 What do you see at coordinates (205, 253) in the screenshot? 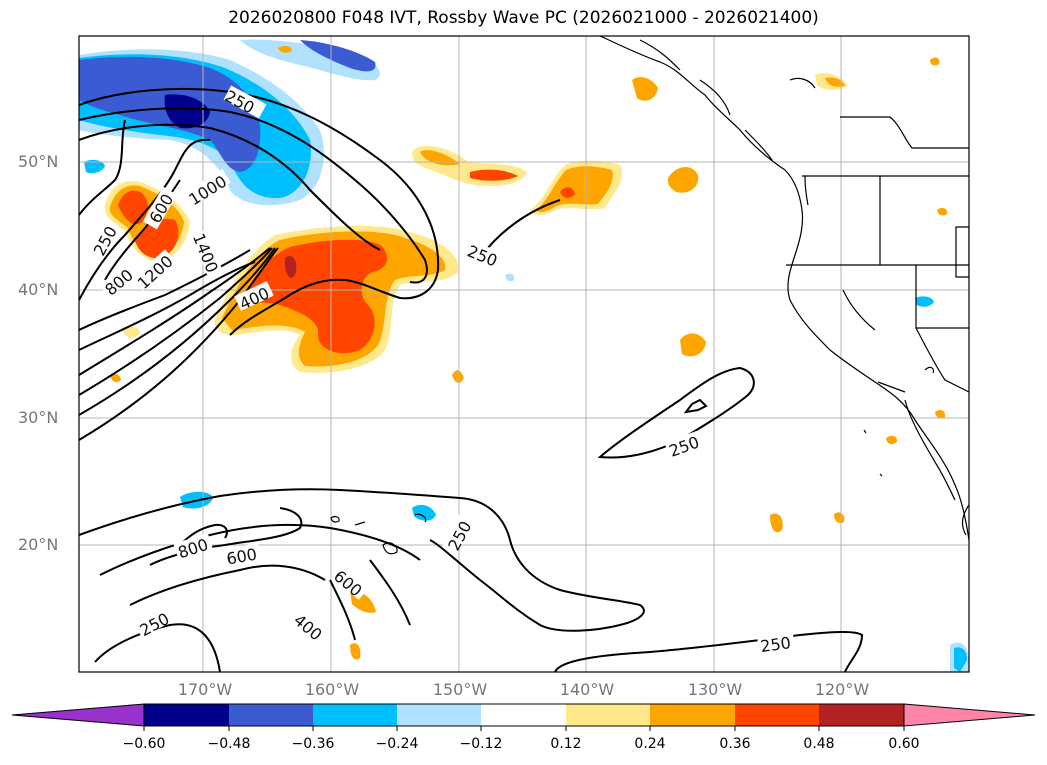
I see `contour-label: 1400` at bounding box center [205, 253].